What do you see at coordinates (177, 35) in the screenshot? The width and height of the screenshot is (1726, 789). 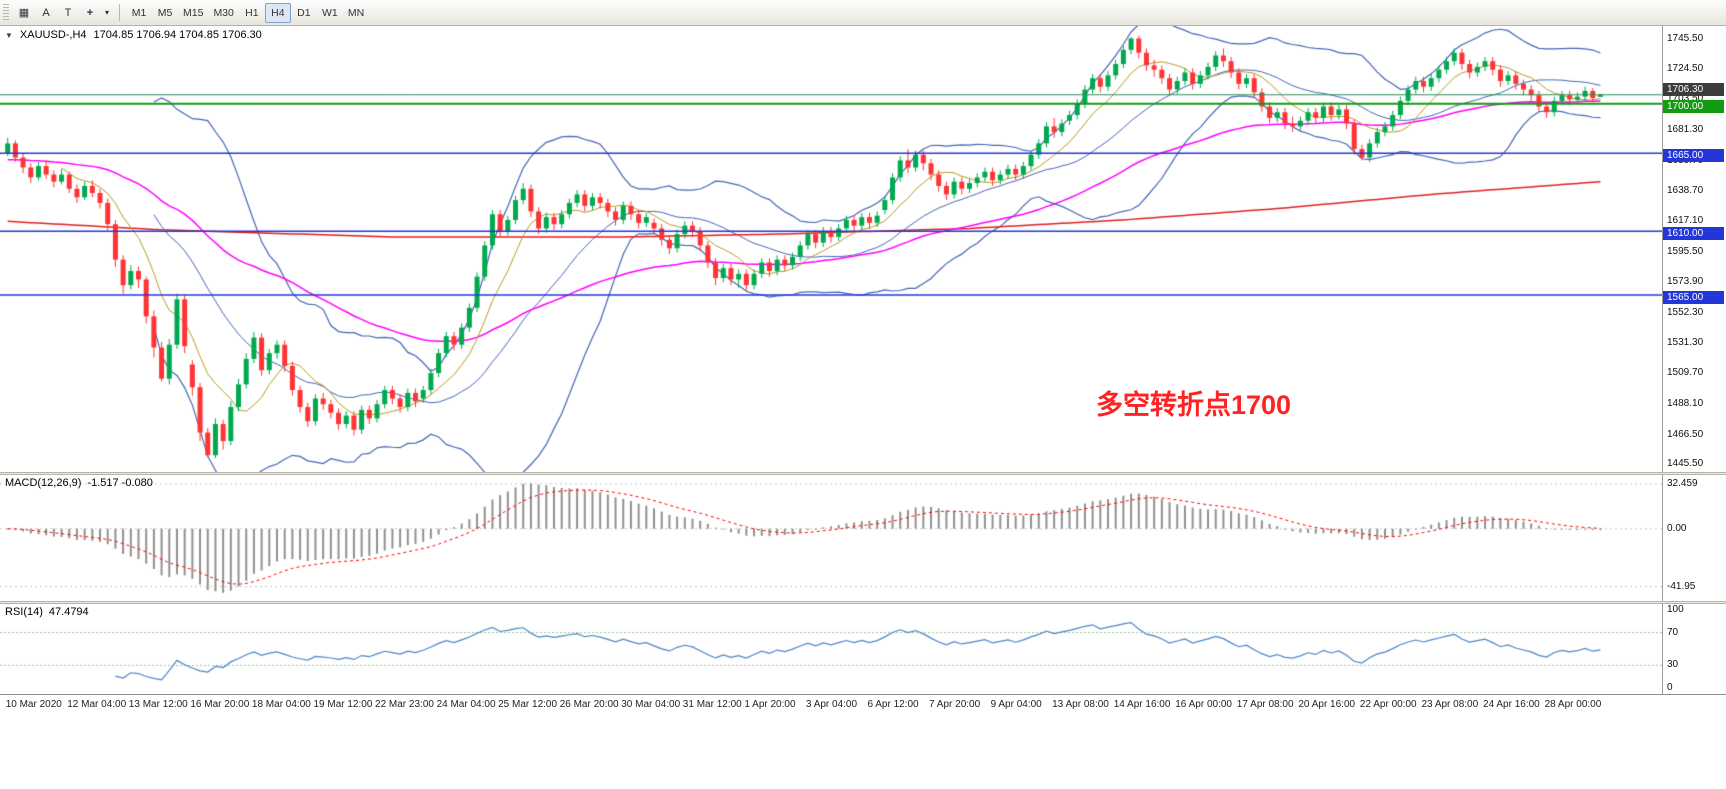 I see `ohlc-values: 1704.85 1706.94 1704.85 1706.30` at bounding box center [177, 35].